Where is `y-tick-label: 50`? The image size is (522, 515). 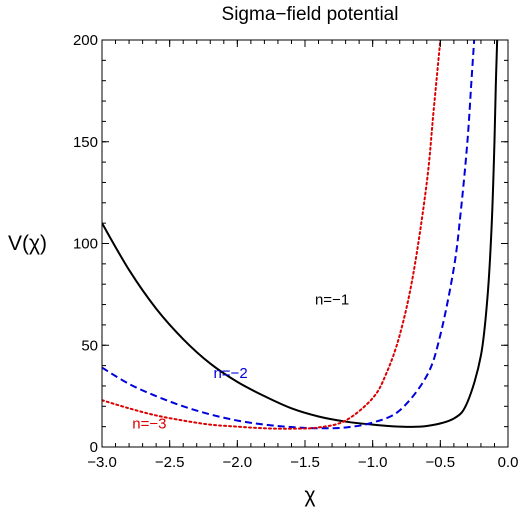
y-tick-label: 50 is located at coordinates (89, 345).